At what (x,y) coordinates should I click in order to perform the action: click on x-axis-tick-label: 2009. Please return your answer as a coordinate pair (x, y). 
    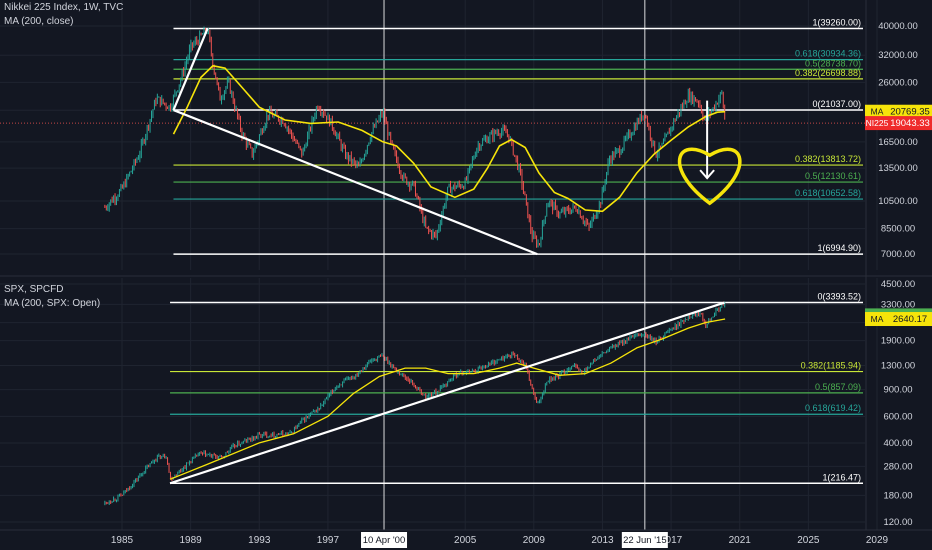
    Looking at the image, I should click on (534, 540).